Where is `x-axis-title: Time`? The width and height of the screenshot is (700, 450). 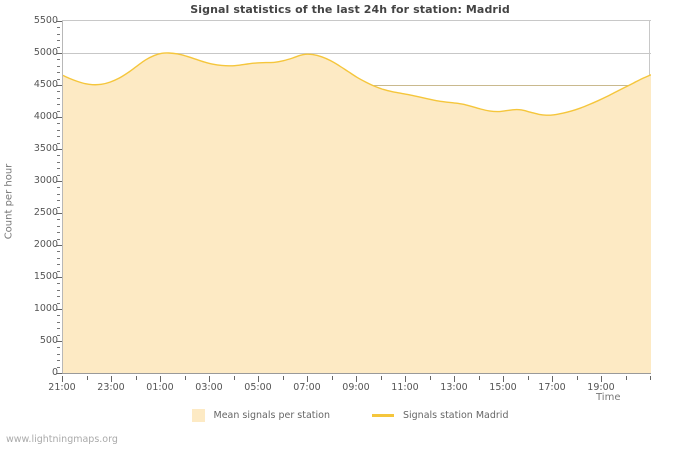
x-axis-title: Time is located at coordinates (608, 397).